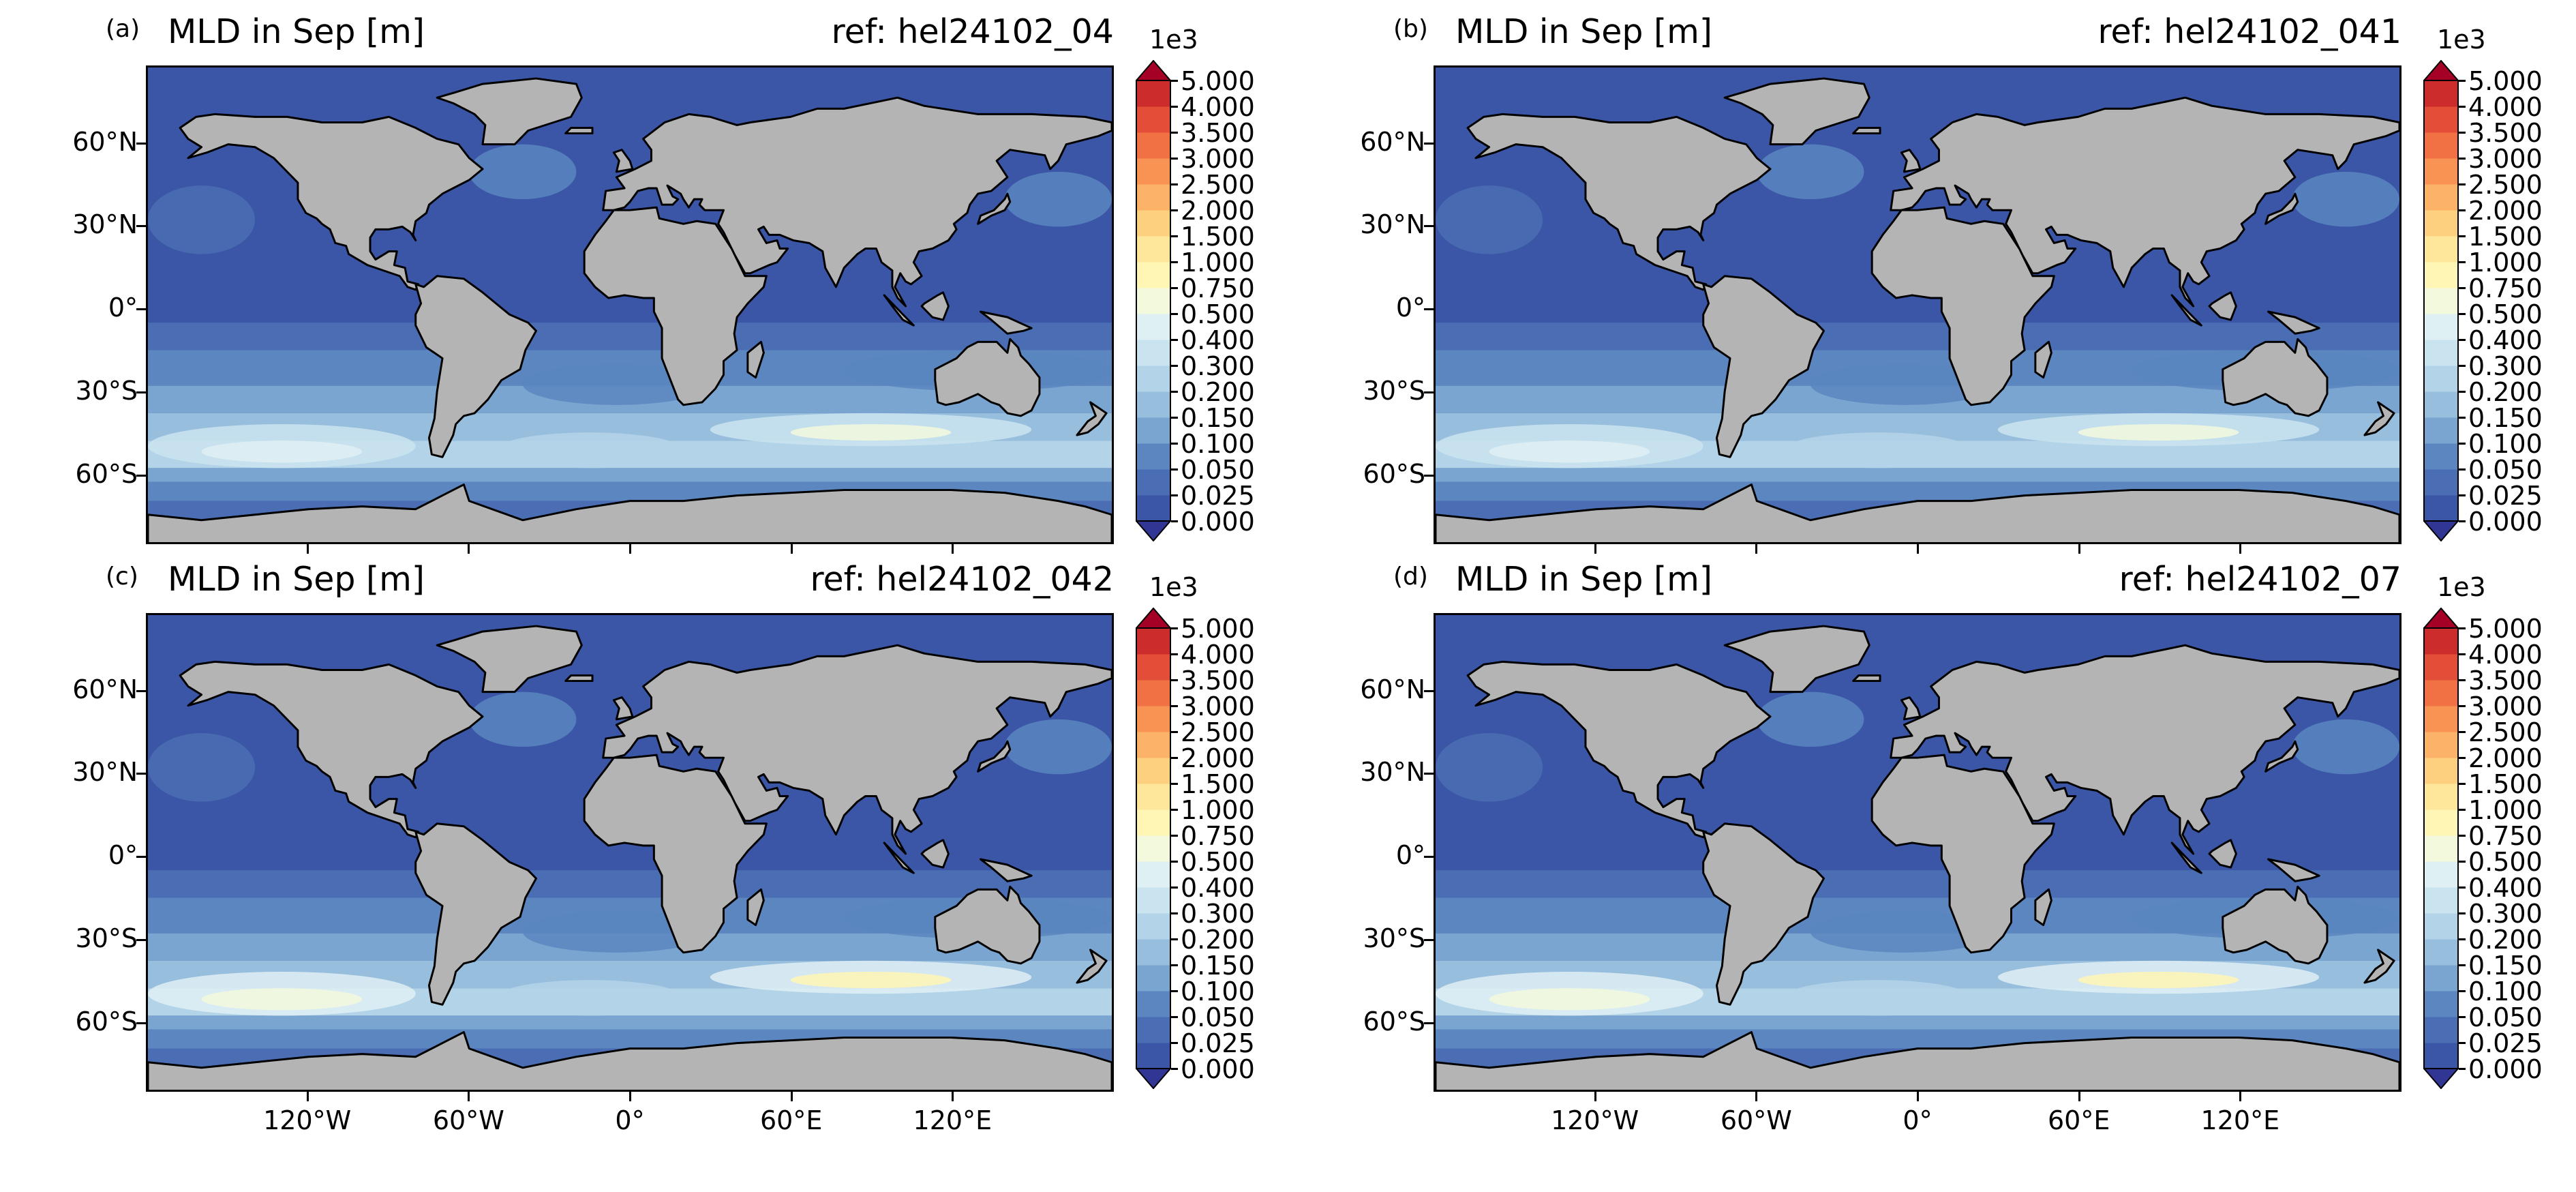 This screenshot has width=2576, height=1192. What do you see at coordinates (953, 1120) in the screenshot?
I see `lon-tick-label: 120°E` at bounding box center [953, 1120].